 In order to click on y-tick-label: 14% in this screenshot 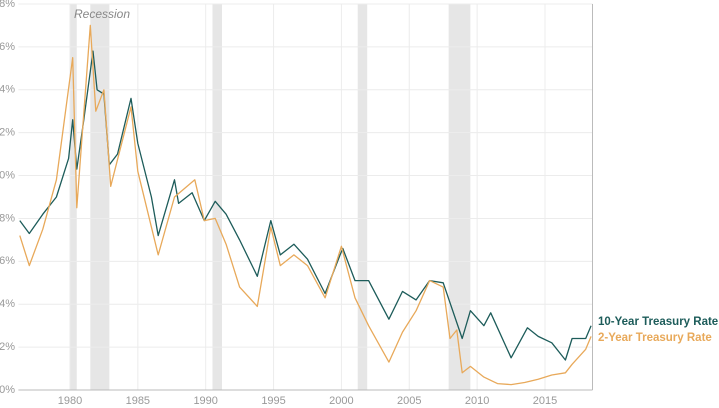, I will do `click(7, 90)`.